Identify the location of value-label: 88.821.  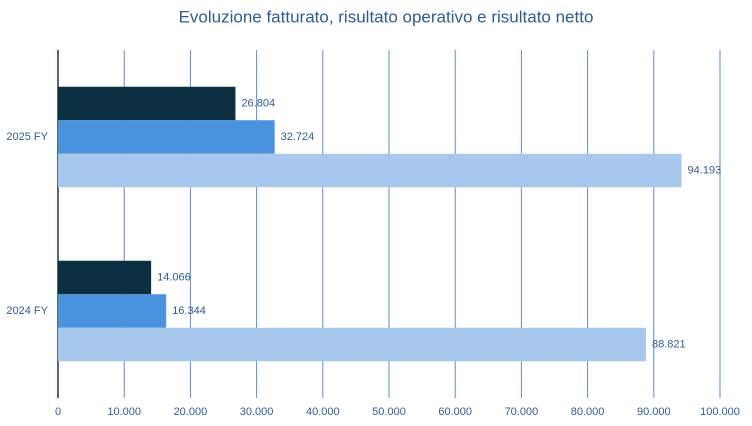
(669, 344).